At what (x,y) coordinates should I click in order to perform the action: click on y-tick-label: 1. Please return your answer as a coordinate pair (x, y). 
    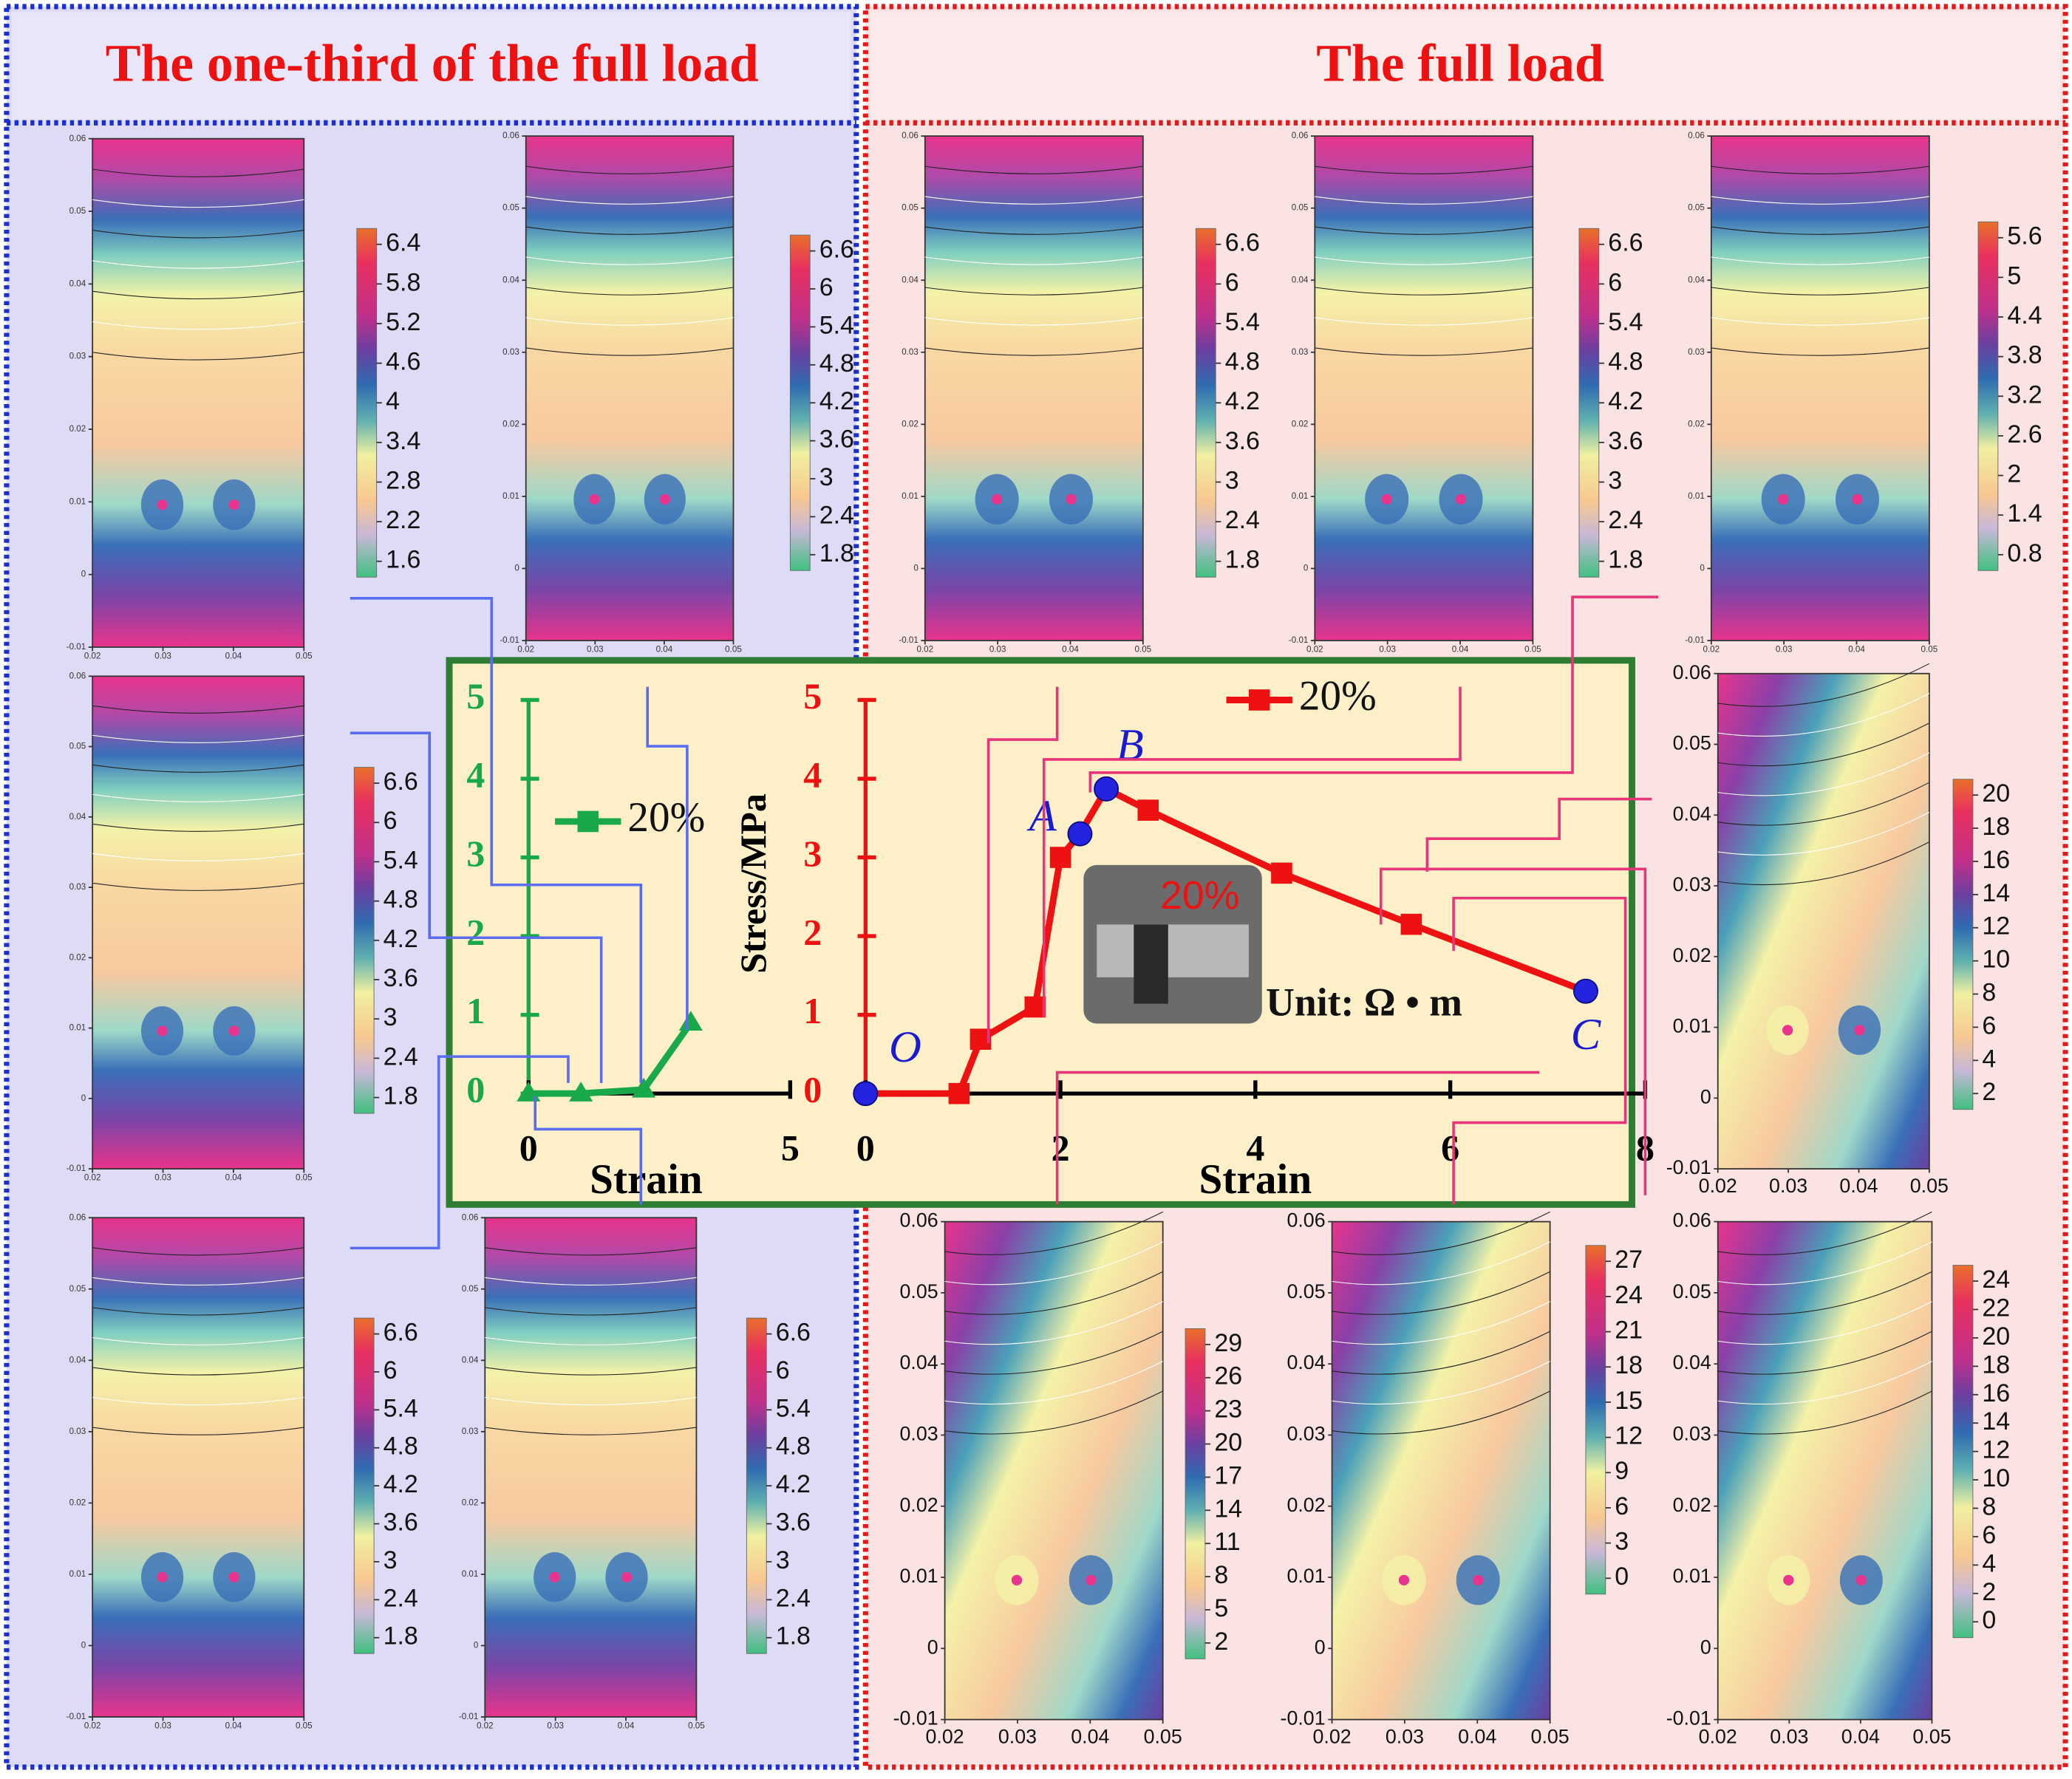
    Looking at the image, I should click on (812, 1010).